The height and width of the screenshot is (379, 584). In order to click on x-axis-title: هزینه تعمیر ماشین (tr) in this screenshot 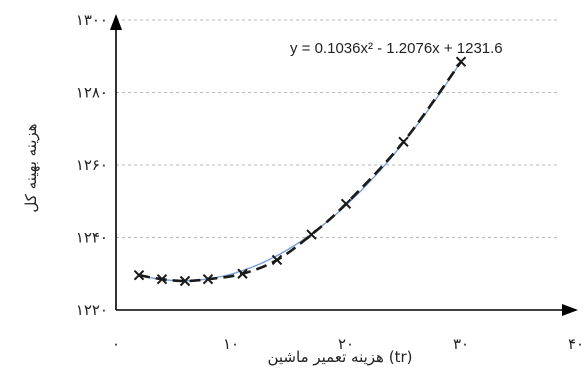, I will do `click(339, 357)`.